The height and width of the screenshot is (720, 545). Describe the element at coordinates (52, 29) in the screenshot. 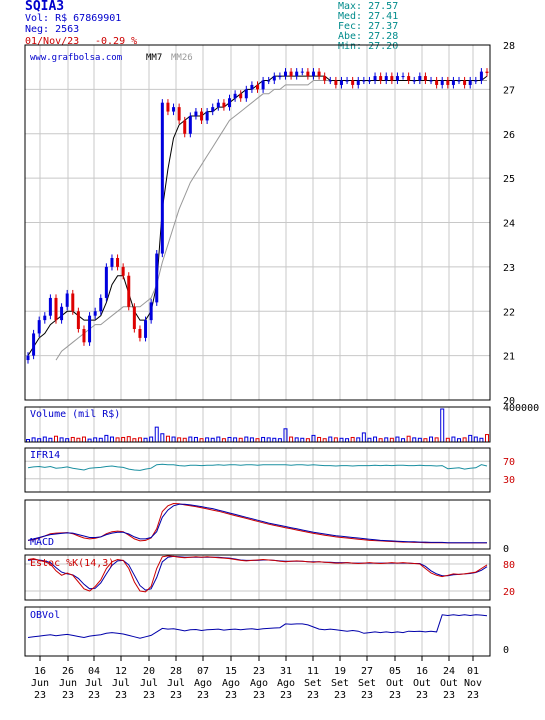

I see `neg-line: Neg: 2563` at that location.